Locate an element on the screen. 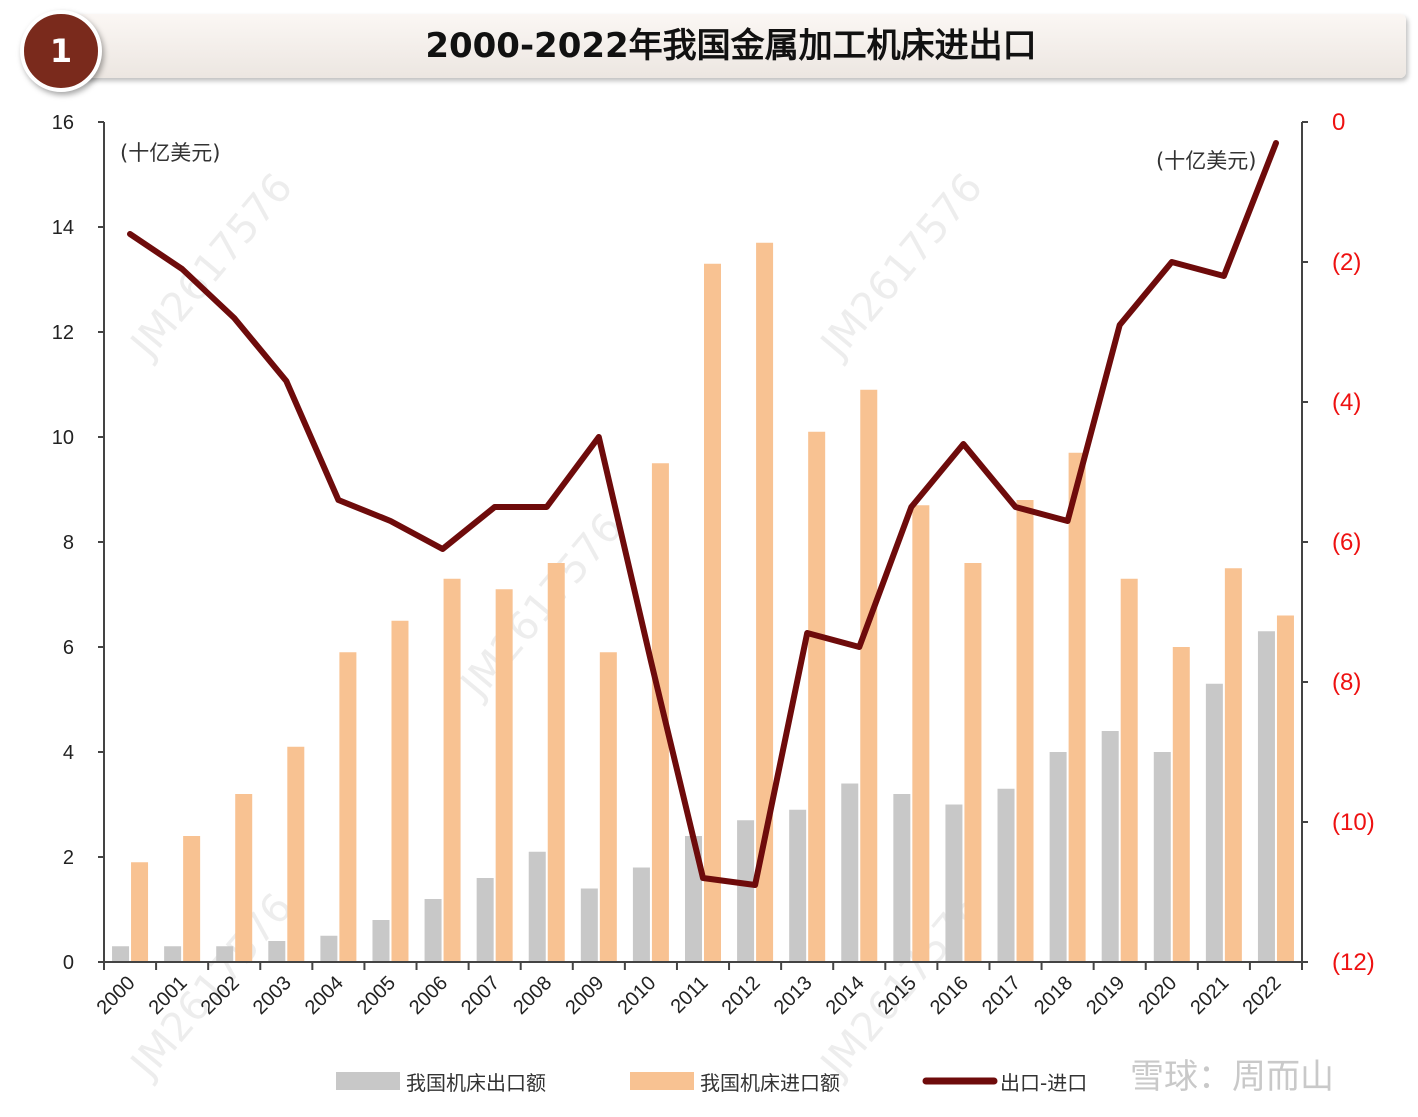  x-tick-label: 2007 is located at coordinates (480, 995).